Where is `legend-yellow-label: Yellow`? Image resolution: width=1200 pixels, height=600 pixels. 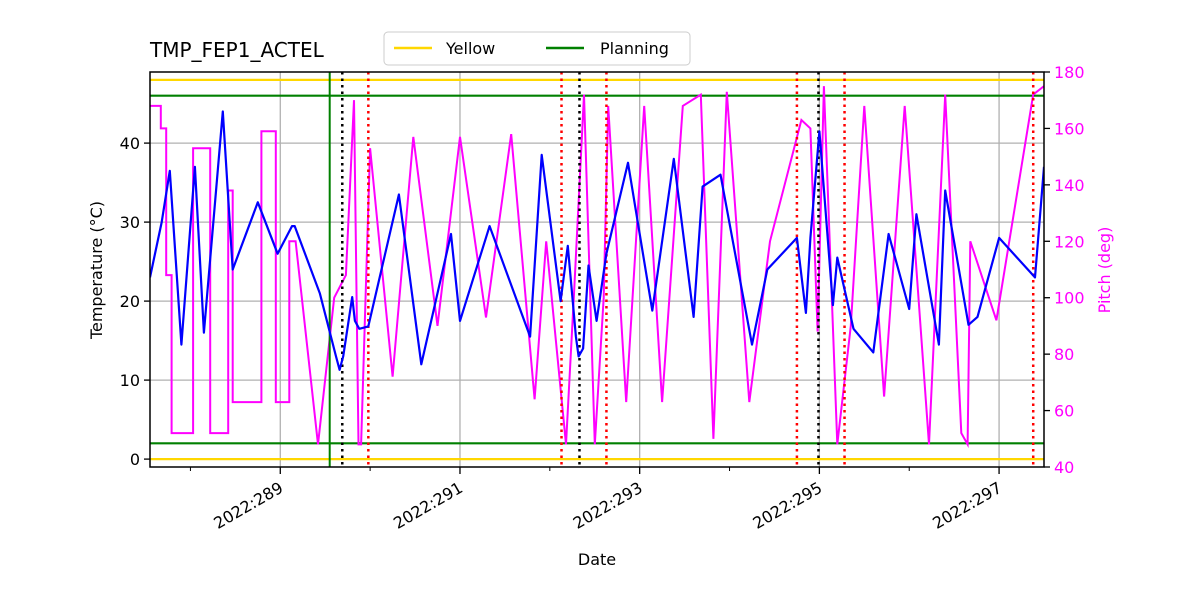 legend-yellow-label: Yellow is located at coordinates (470, 48).